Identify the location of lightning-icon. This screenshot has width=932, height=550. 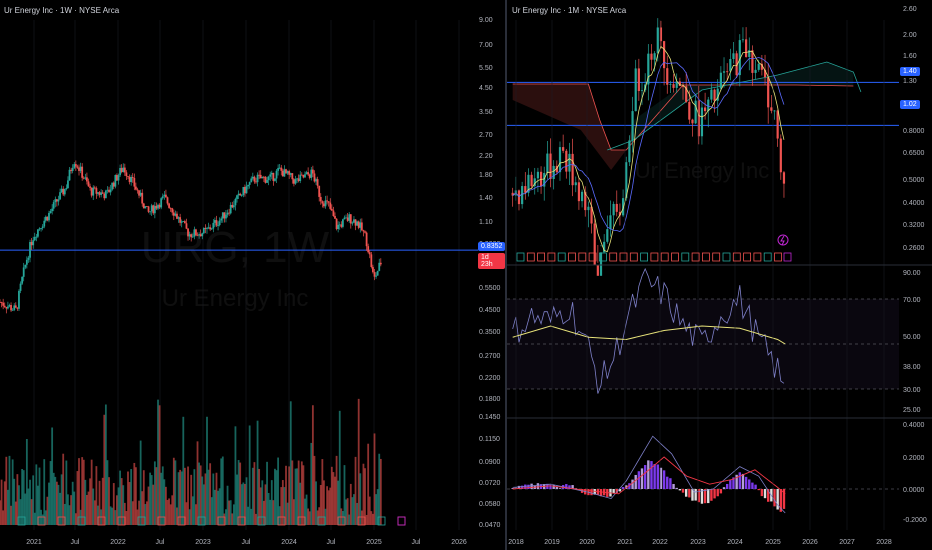
(783, 240).